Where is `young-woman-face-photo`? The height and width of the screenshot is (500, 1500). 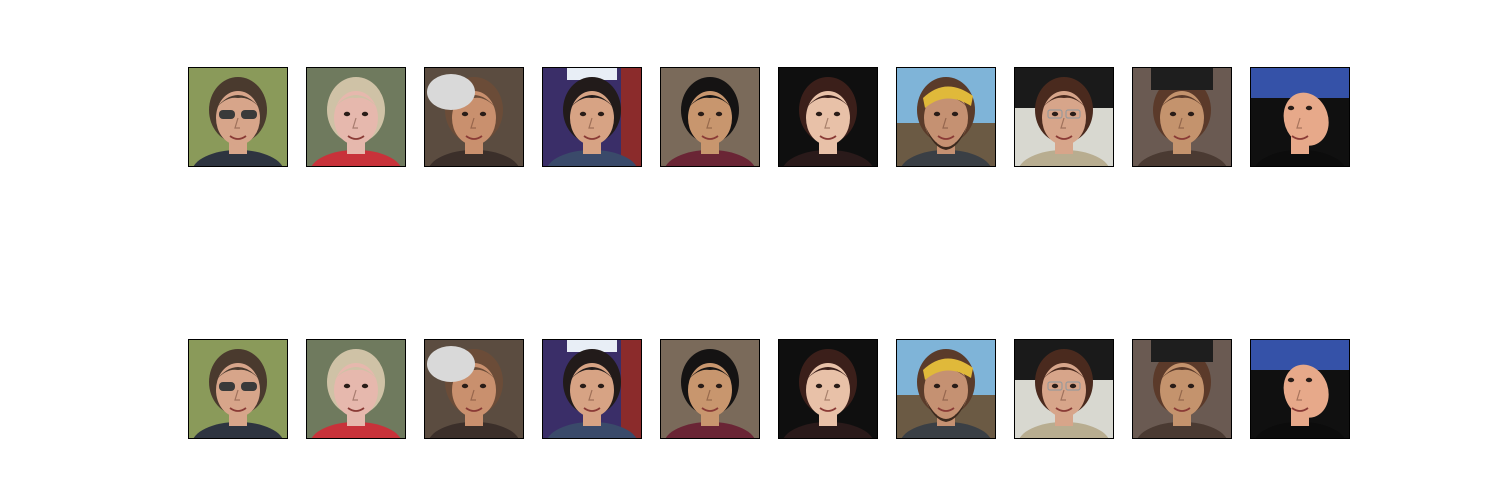
young-woman-face-photo is located at coordinates (828, 389).